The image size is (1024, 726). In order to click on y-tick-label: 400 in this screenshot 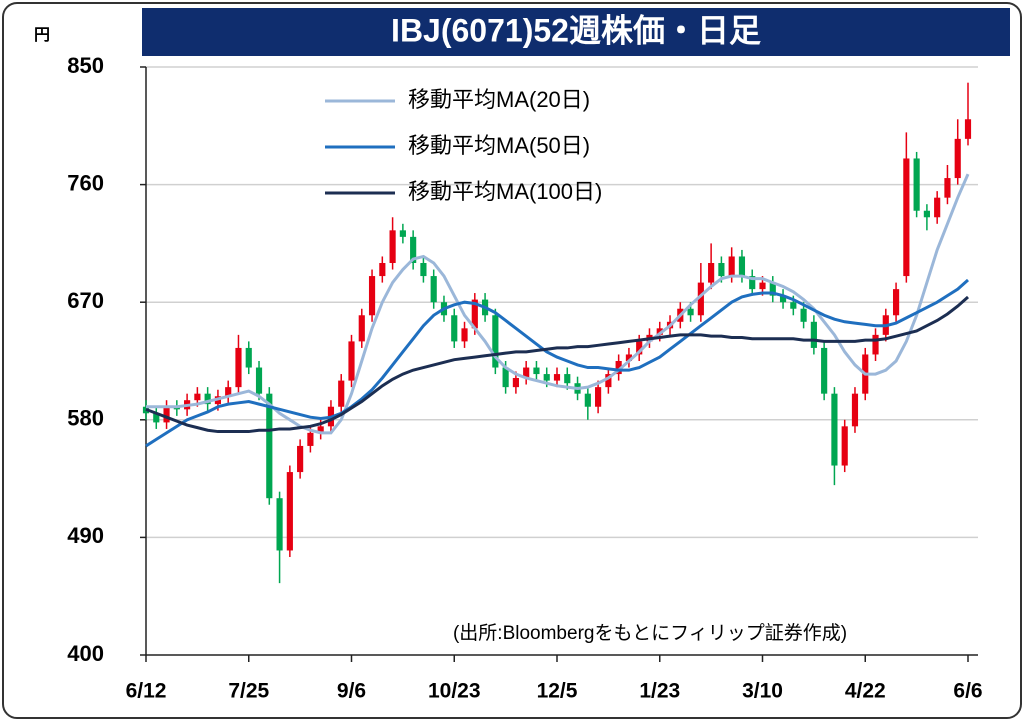, I will do `click(85, 653)`.